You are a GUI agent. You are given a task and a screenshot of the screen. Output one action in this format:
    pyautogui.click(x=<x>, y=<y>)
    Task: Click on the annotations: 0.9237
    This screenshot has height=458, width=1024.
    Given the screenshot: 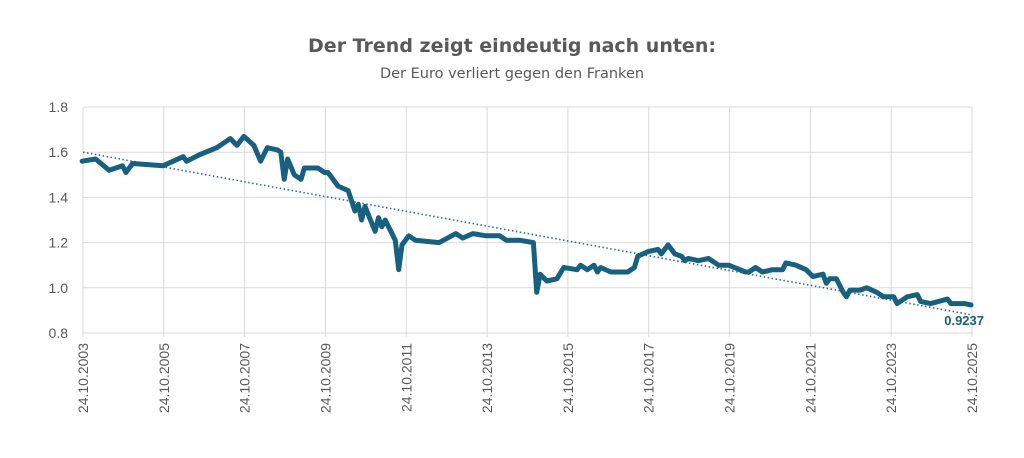 What is the action you would take?
    pyautogui.click(x=964, y=320)
    